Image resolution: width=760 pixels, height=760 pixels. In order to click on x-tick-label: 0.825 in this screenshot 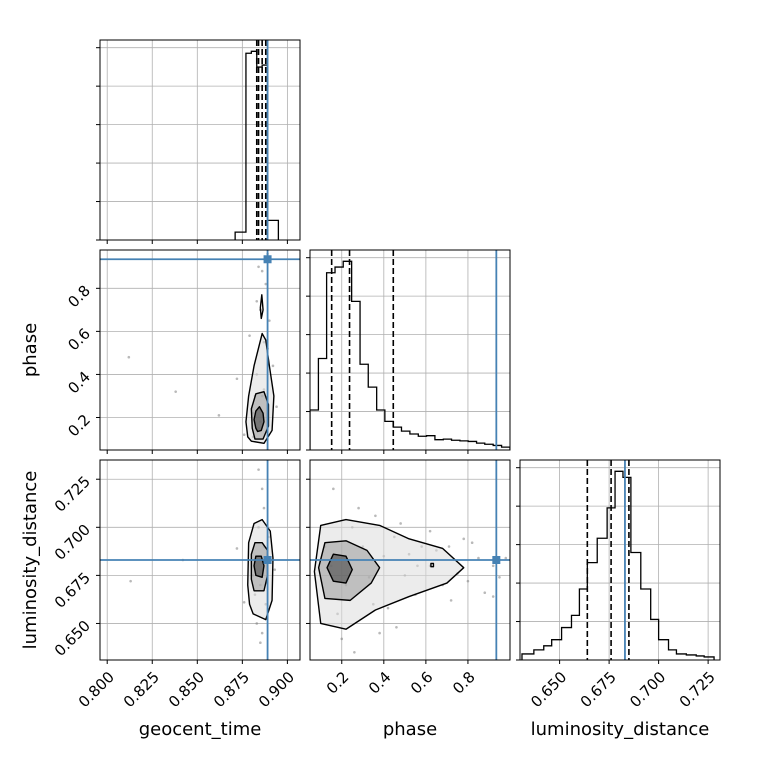, I will do `click(141, 689)`.